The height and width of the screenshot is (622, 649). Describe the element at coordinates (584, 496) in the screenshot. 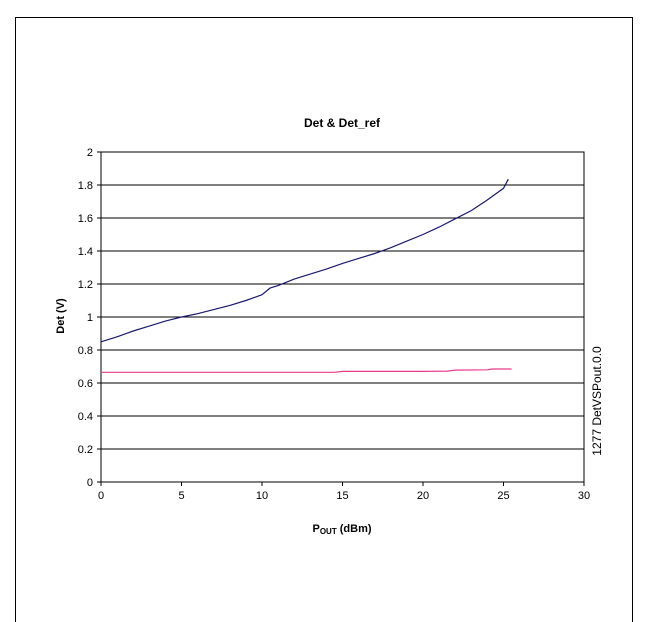

I see `x-tick-label: 30` at that location.